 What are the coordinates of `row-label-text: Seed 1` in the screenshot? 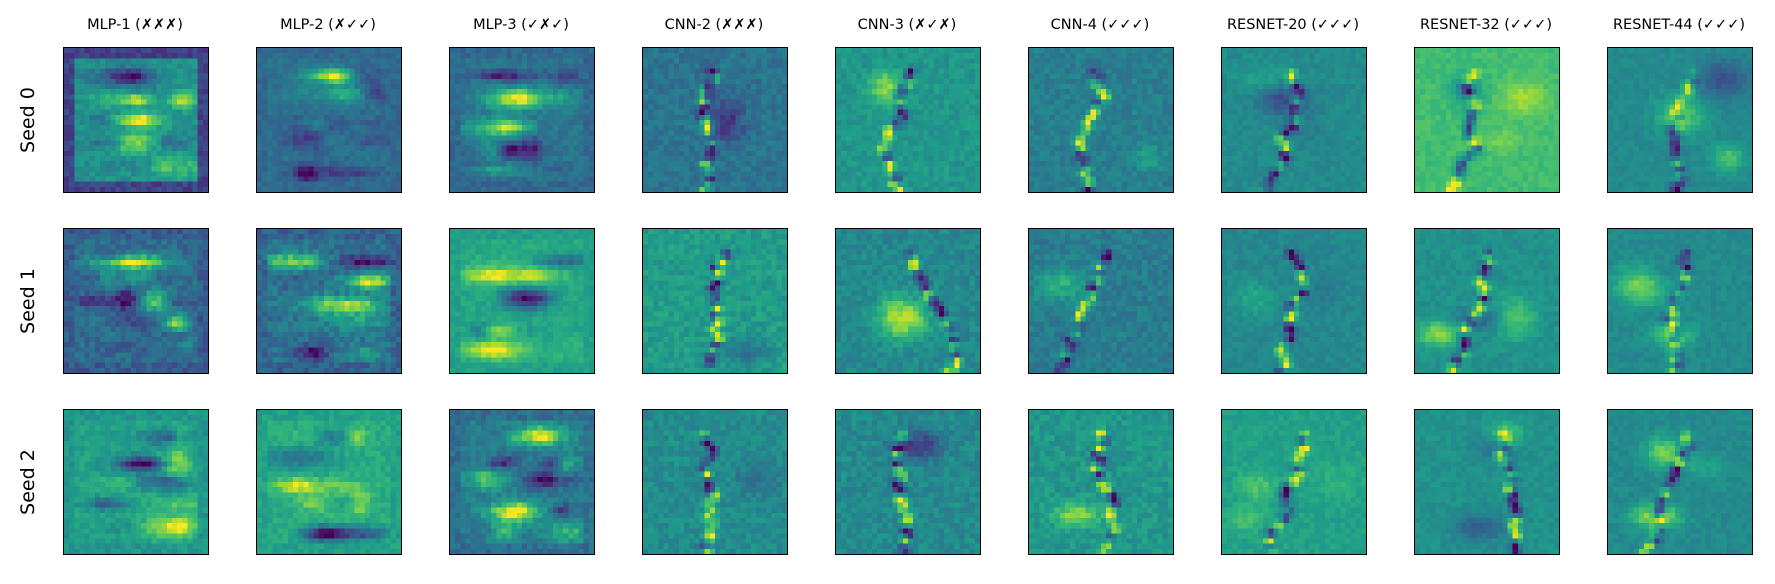 It's located at (28, 301).